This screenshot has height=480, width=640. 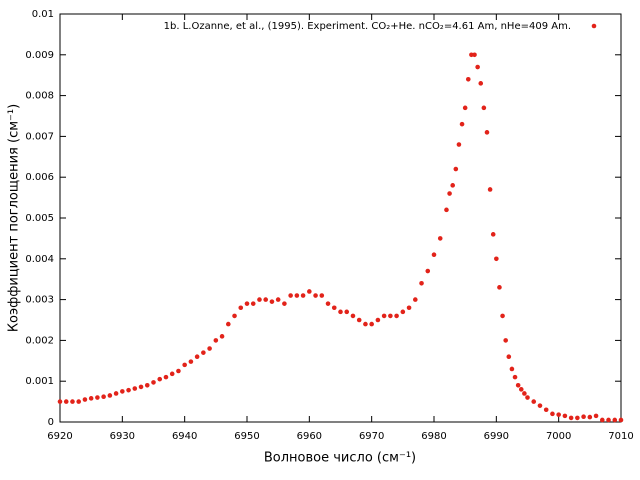 I want to click on y-tick-label: 0.001, so click(x=39, y=381).